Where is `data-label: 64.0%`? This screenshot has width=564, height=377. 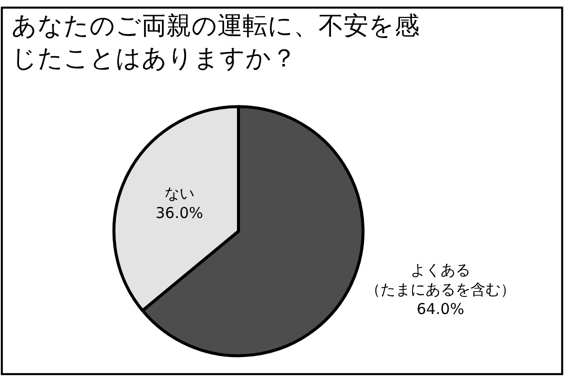 data-label: 64.0% is located at coordinates (440, 309).